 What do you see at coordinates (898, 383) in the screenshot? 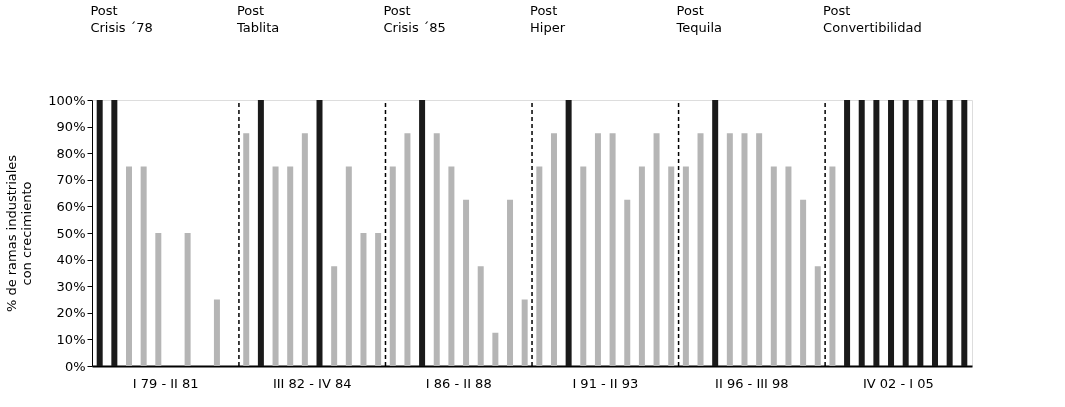
I see `text: IV 02 - I 05` at bounding box center [898, 383].